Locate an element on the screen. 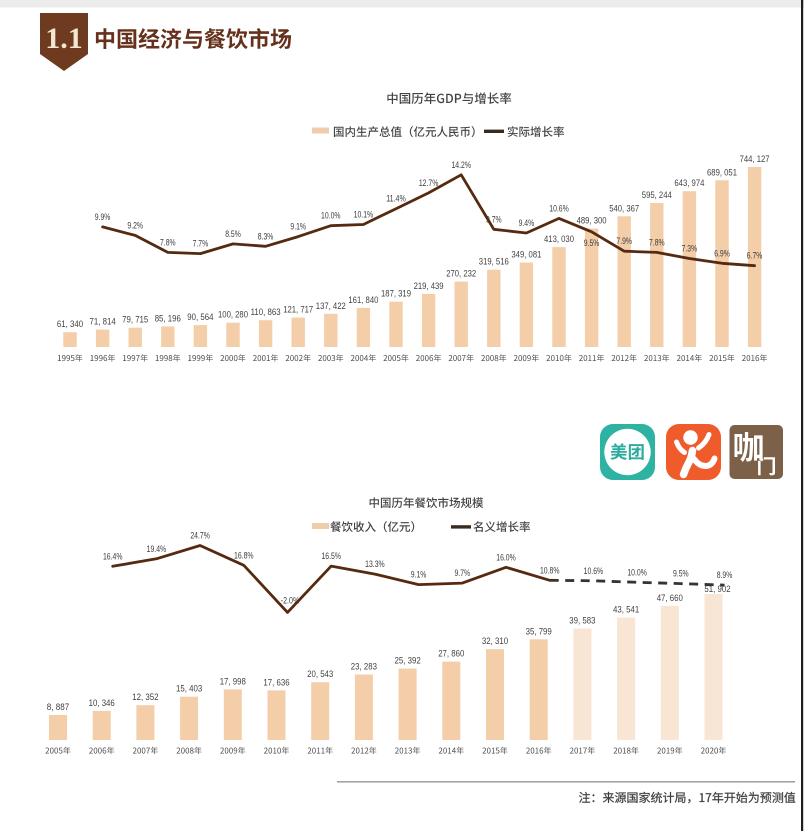  svg-text: 744, 127 is located at coordinates (755, 159).